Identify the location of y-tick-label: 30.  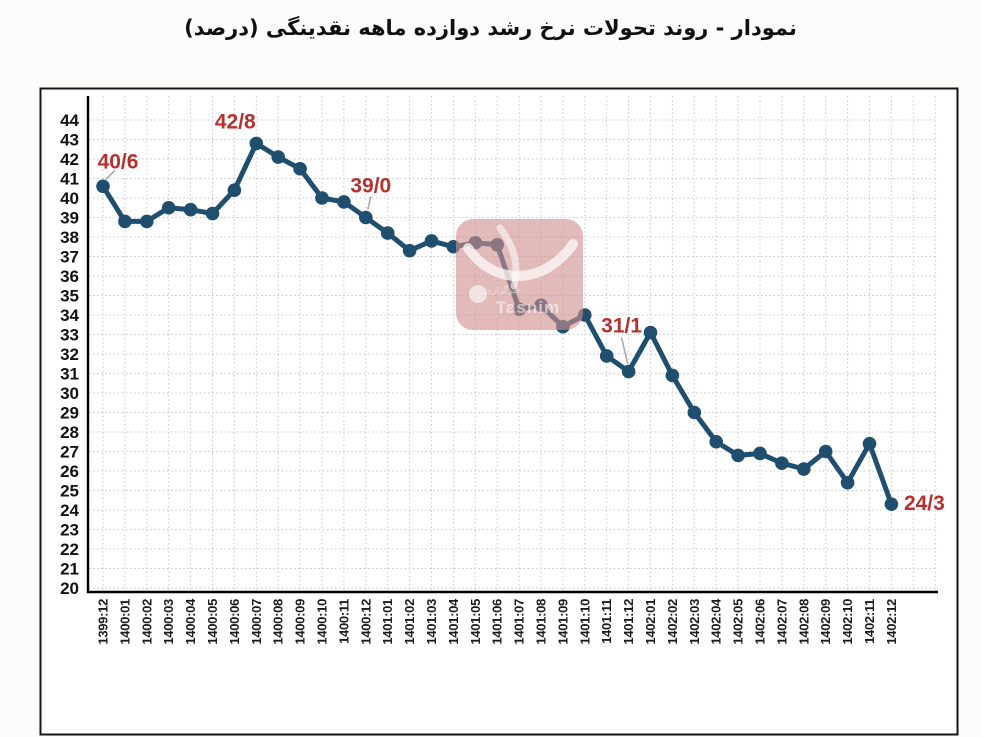
(69, 393).